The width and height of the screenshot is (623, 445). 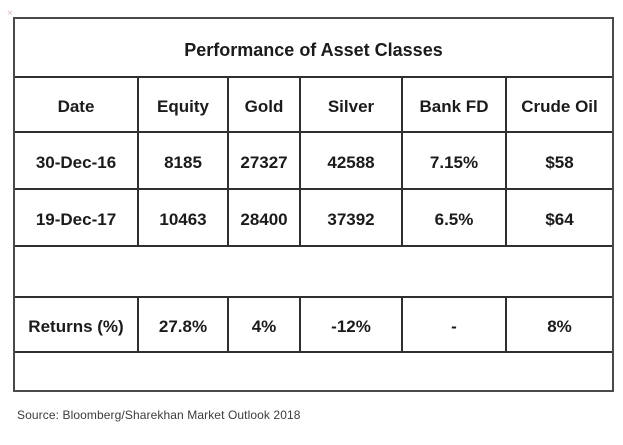 What do you see at coordinates (77, 325) in the screenshot?
I see `cell-returns-label: Returns (%)` at bounding box center [77, 325].